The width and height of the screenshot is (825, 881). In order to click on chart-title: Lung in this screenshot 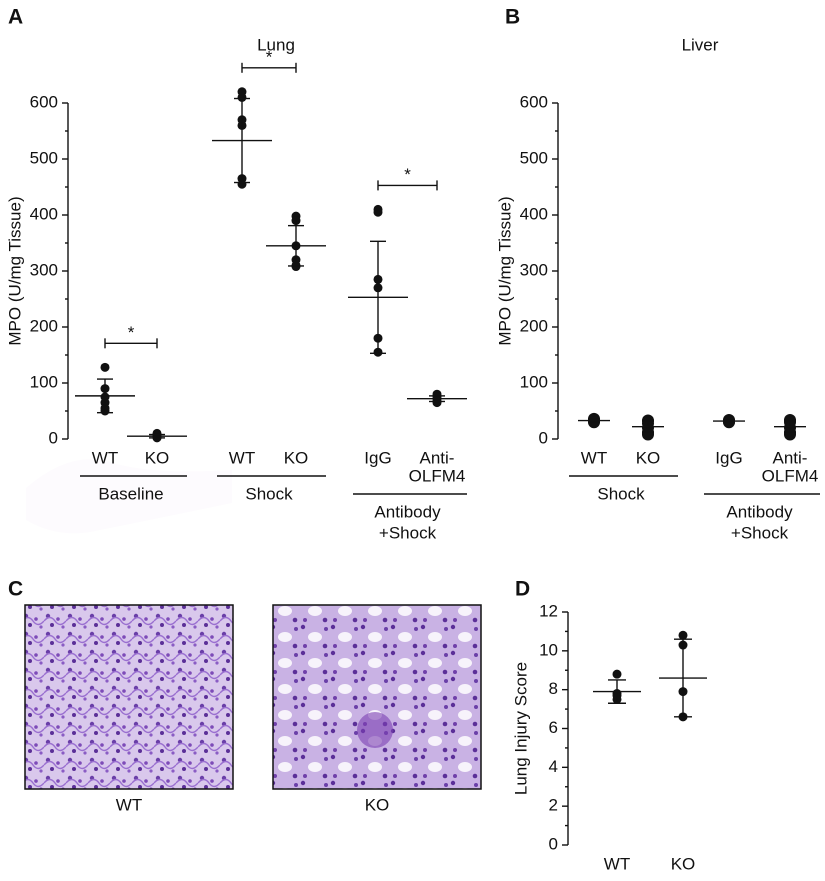, I will do `click(276, 44)`.